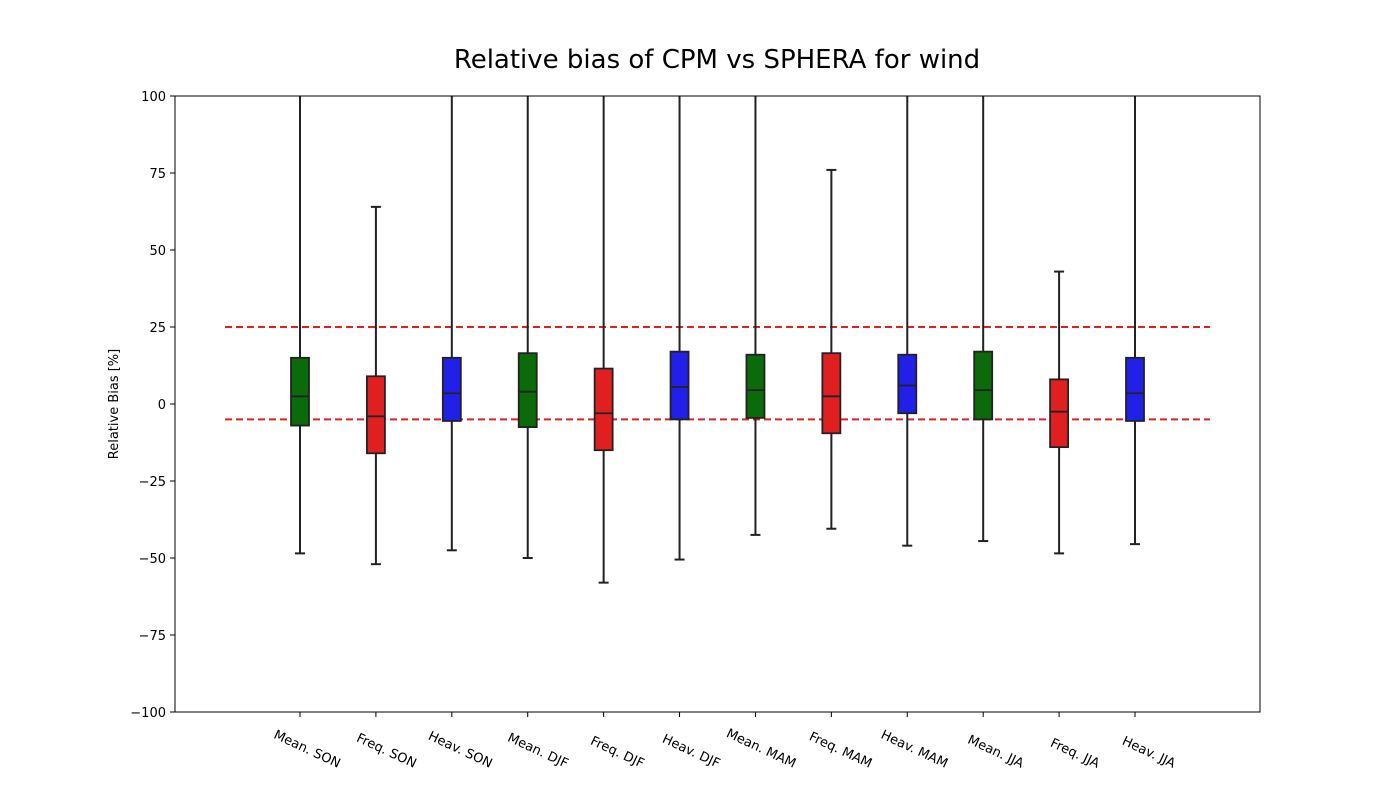 The height and width of the screenshot is (800, 1400). What do you see at coordinates (148, 713) in the screenshot?
I see `y-tick-label: −100` at bounding box center [148, 713].